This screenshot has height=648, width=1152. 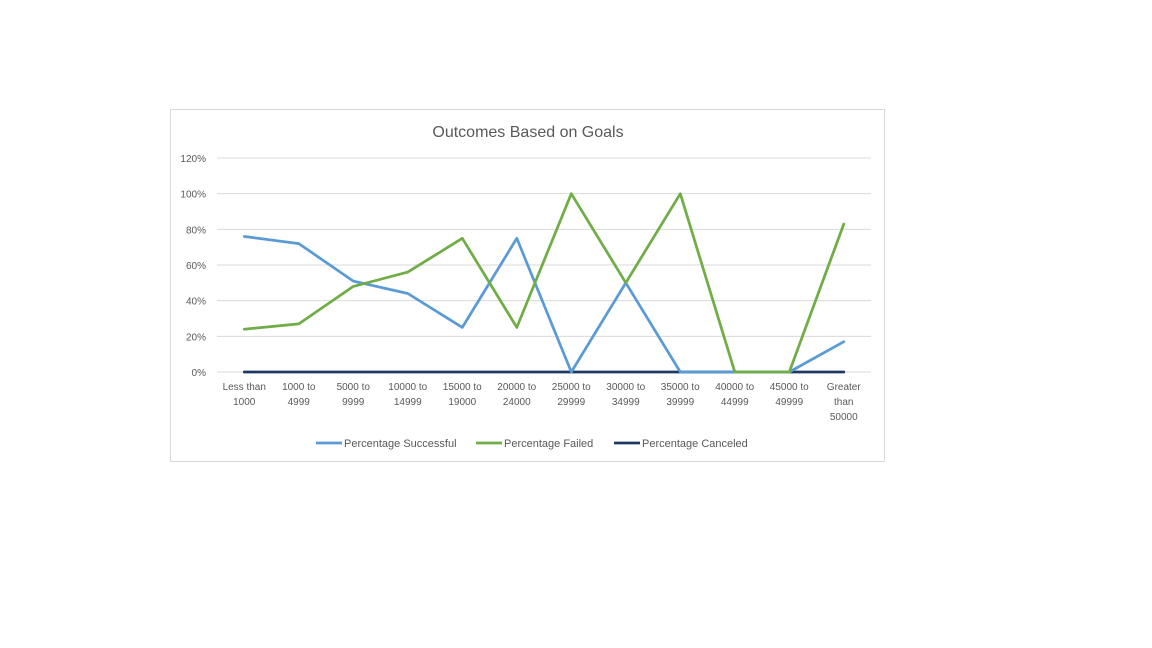 What do you see at coordinates (626, 402) in the screenshot?
I see `x-tick-line: 34999` at bounding box center [626, 402].